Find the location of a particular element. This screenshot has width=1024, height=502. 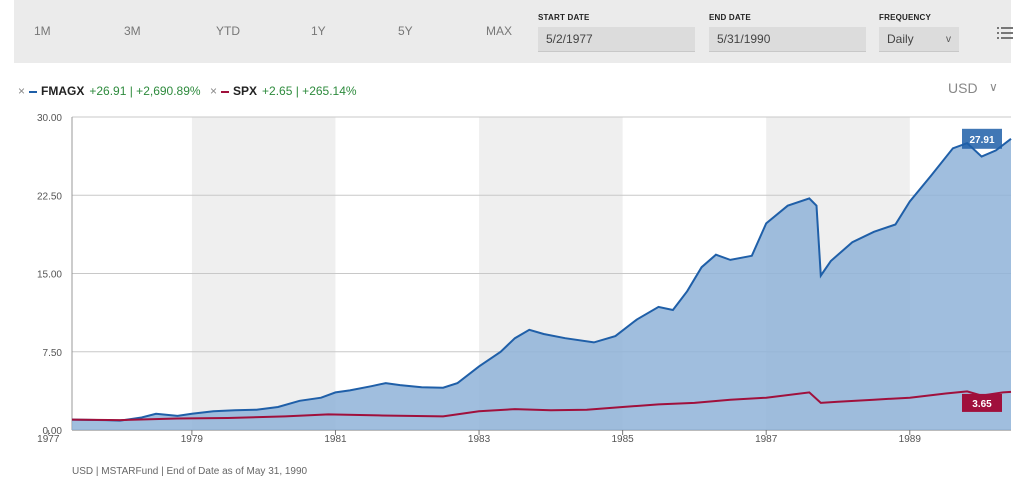

start-date-label: START DATE is located at coordinates (564, 17).